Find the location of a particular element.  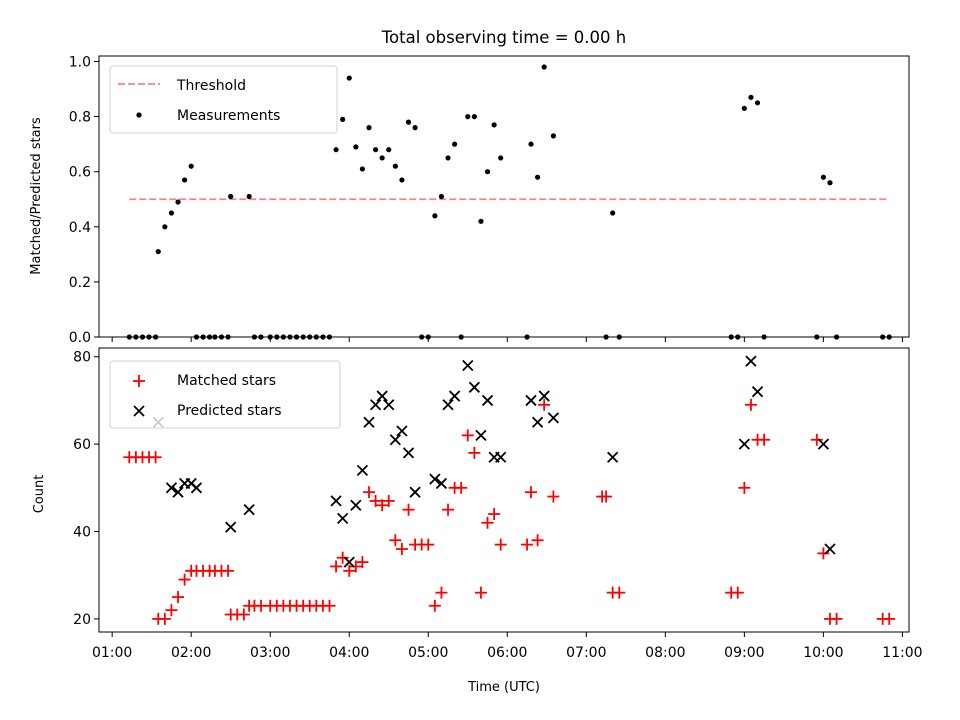

x-tick-label: 08:00 is located at coordinates (665, 653).